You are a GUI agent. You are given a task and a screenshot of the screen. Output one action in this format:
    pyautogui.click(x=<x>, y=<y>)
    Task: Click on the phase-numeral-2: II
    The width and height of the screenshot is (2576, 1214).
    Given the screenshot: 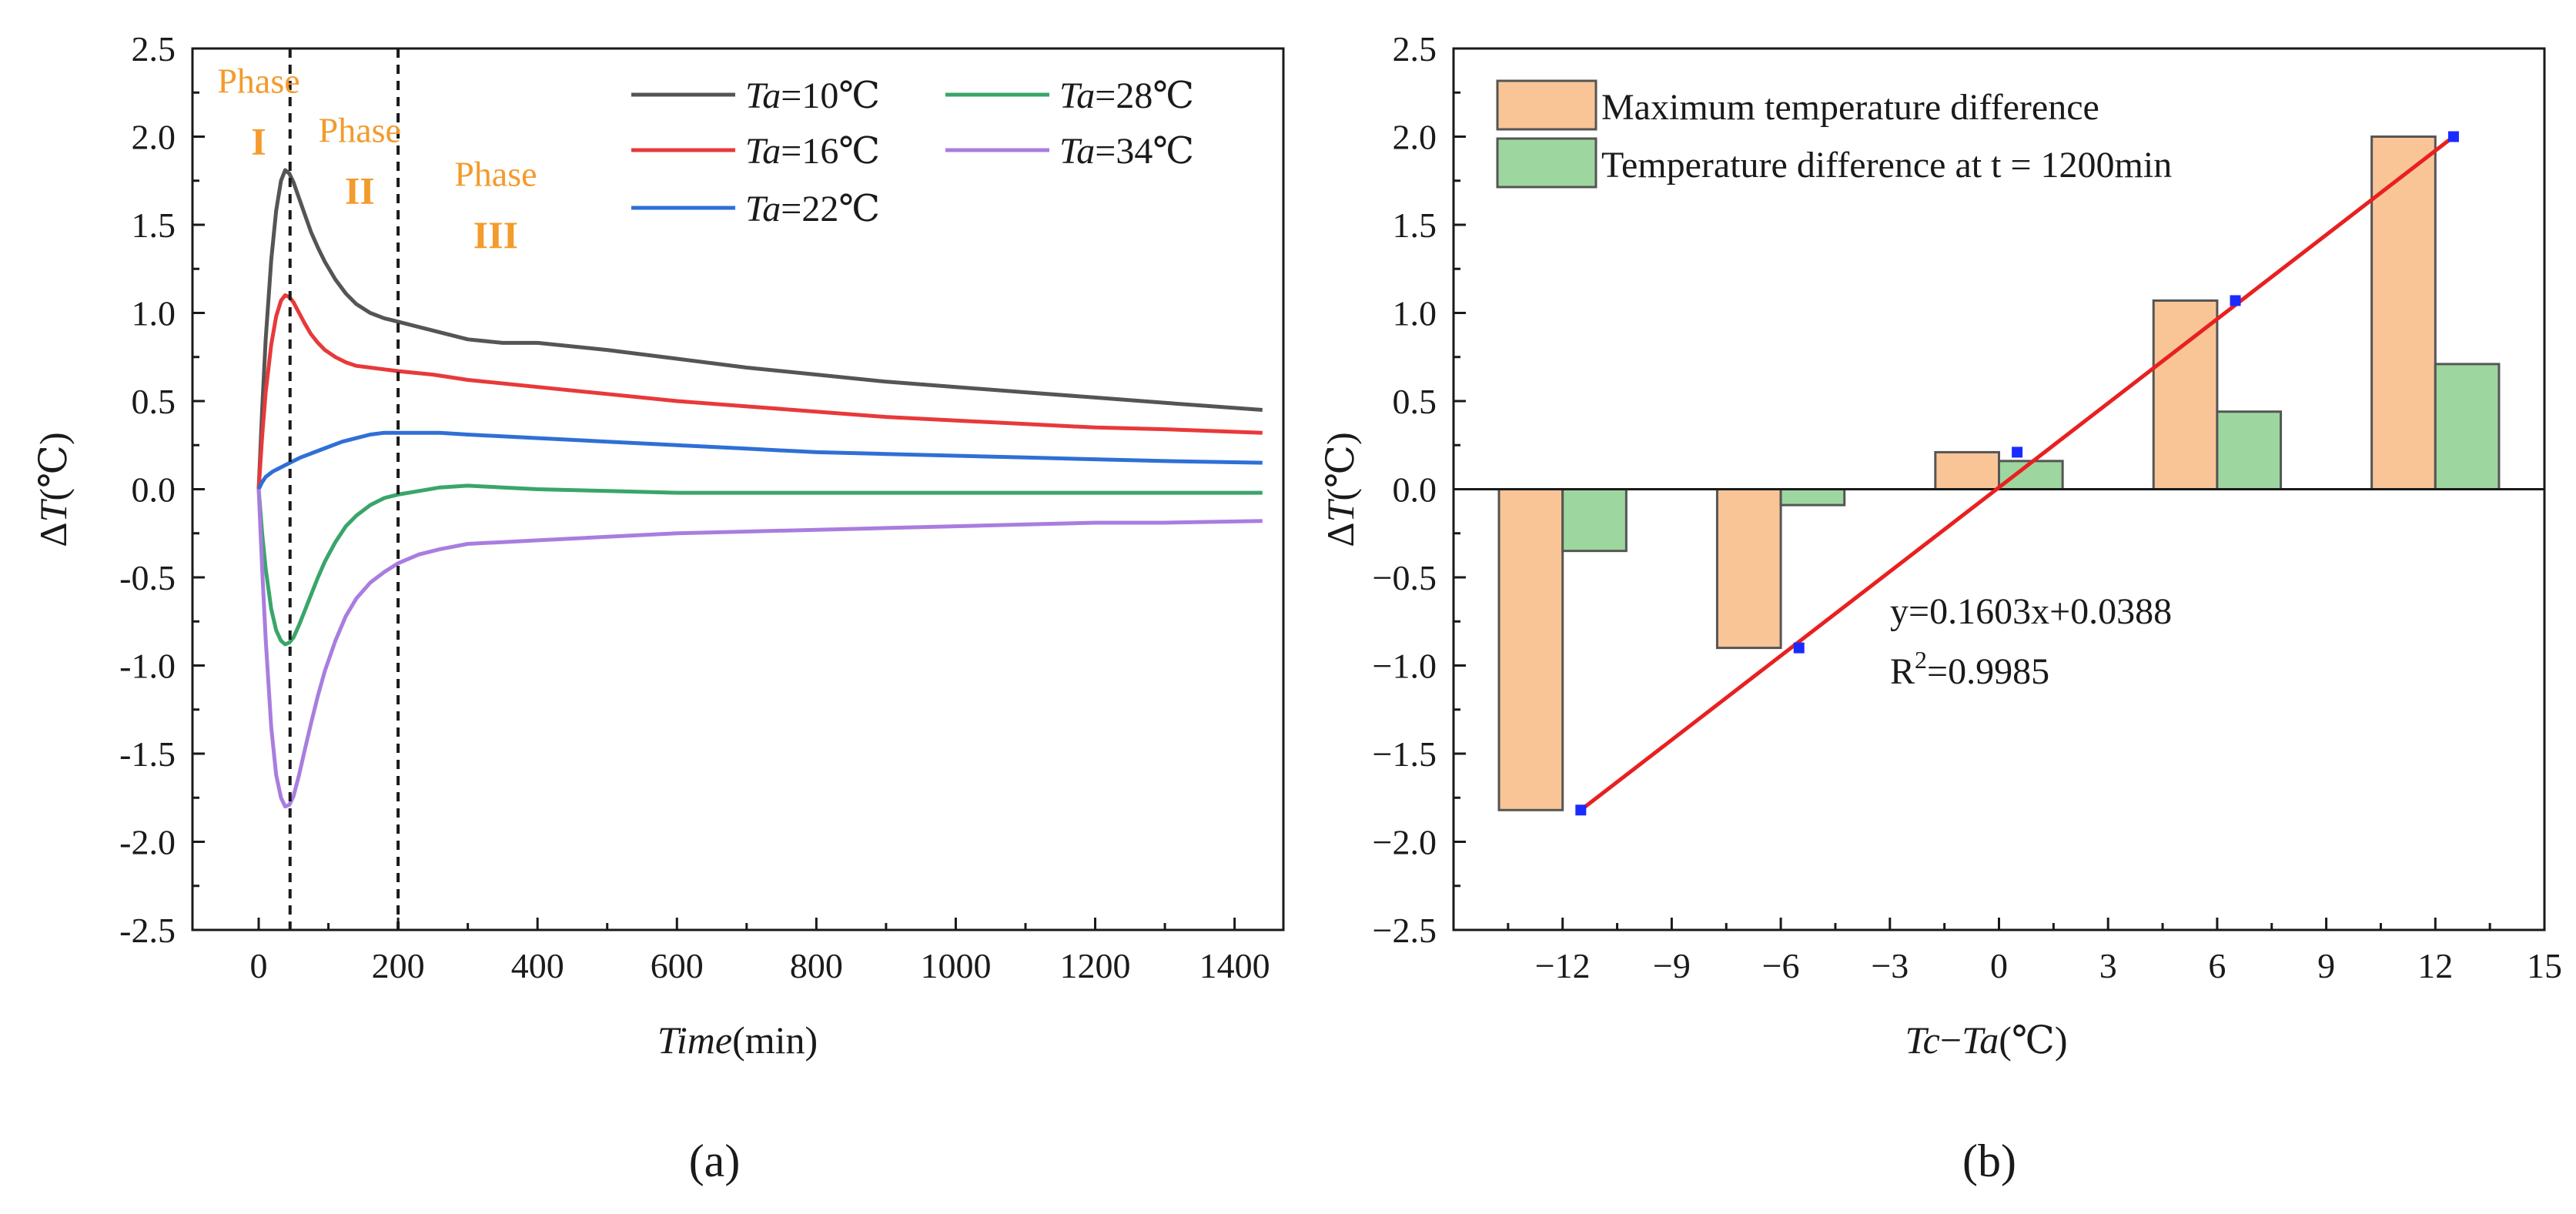 What is the action you would take?
    pyautogui.click(x=360, y=191)
    